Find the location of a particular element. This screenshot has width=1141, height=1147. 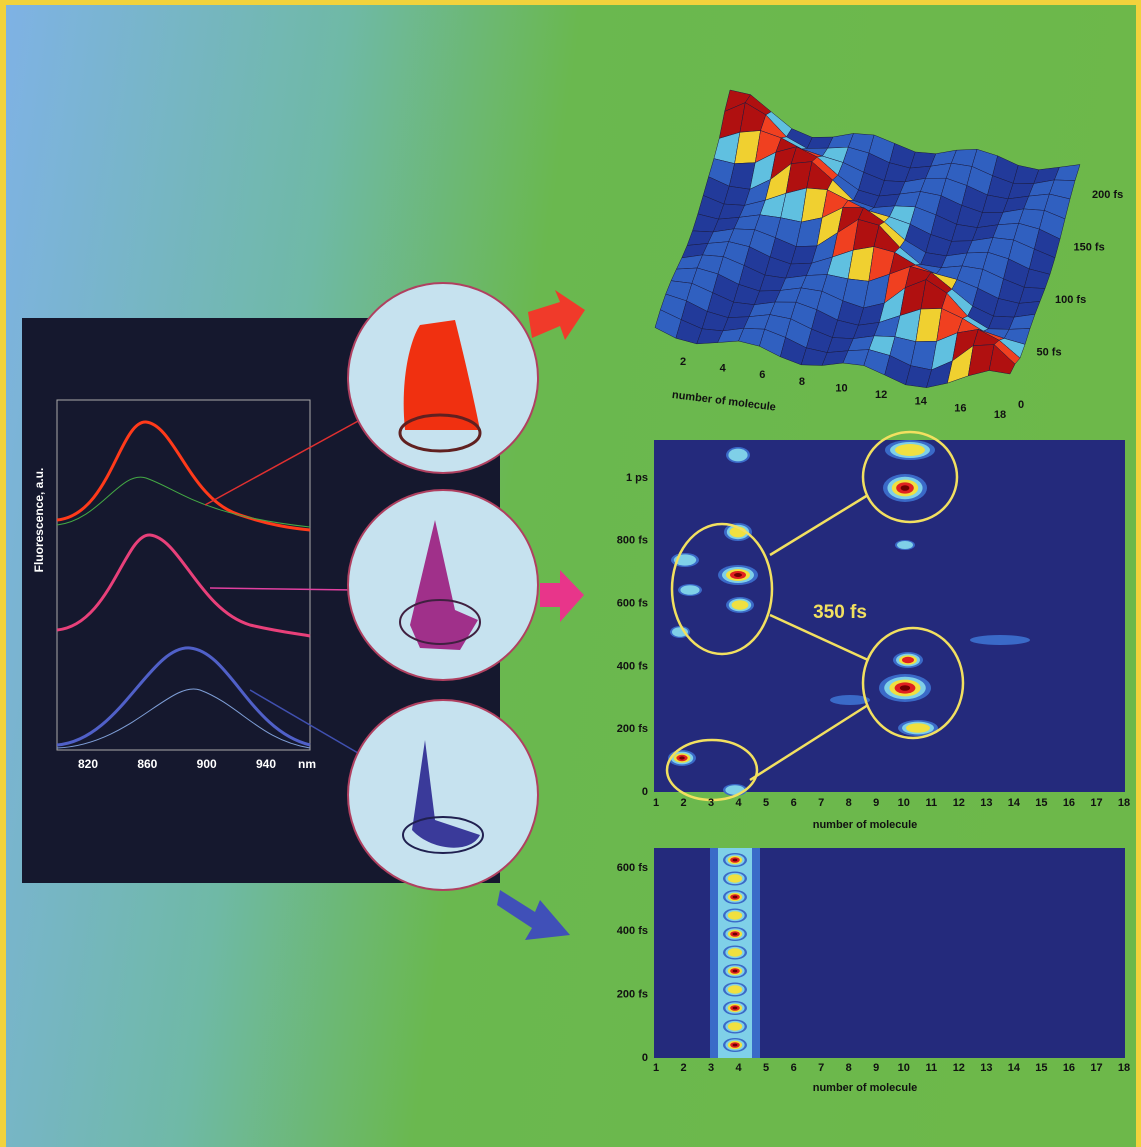

highlight-ellipses is located at coordinates (815, 616).